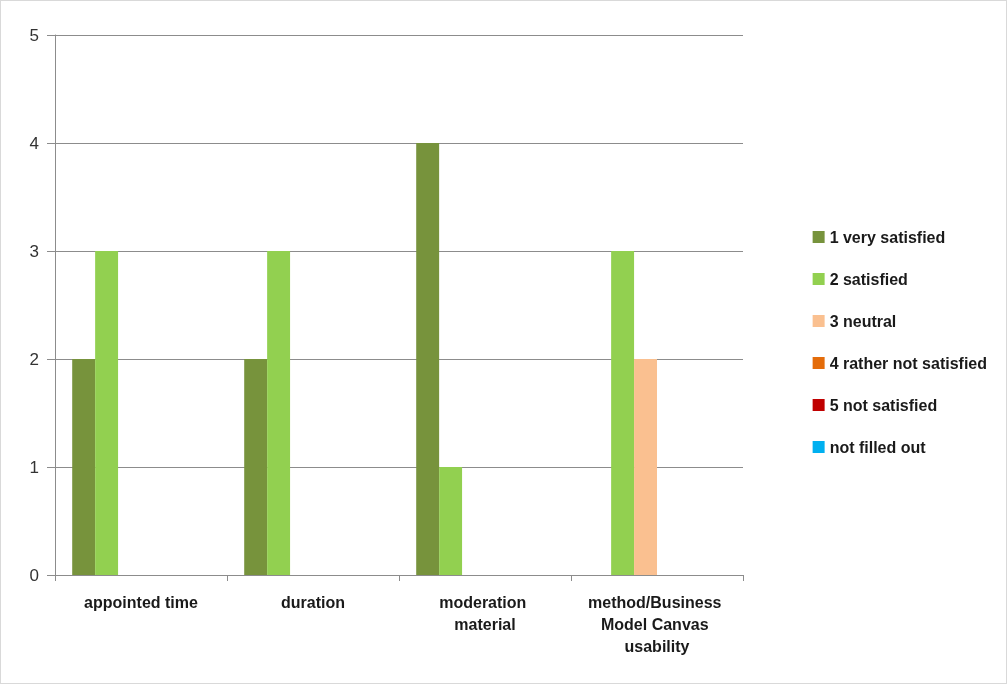  Describe the element at coordinates (34, 359) in the screenshot. I see `y-tick-label: 2` at that location.